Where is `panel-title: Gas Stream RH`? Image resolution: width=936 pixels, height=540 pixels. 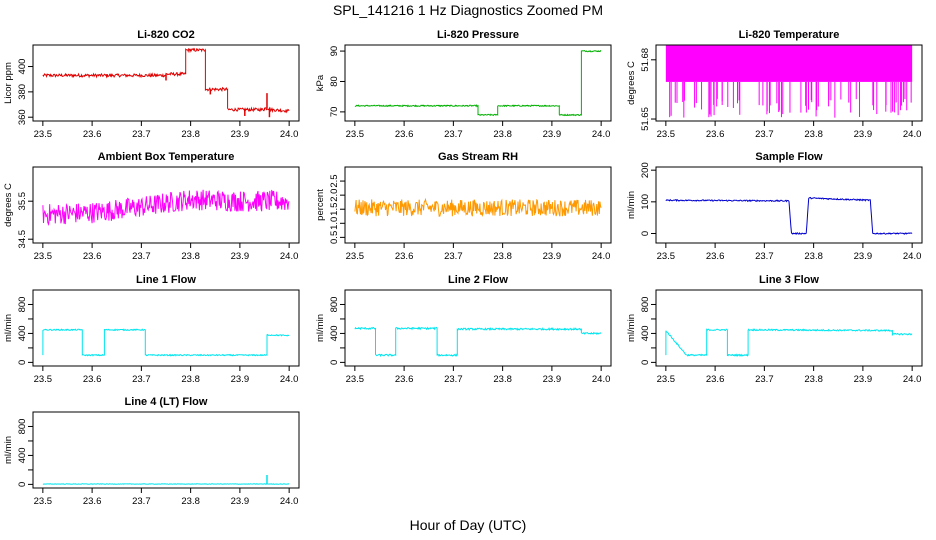 panel-title: Gas Stream RH is located at coordinates (478, 157).